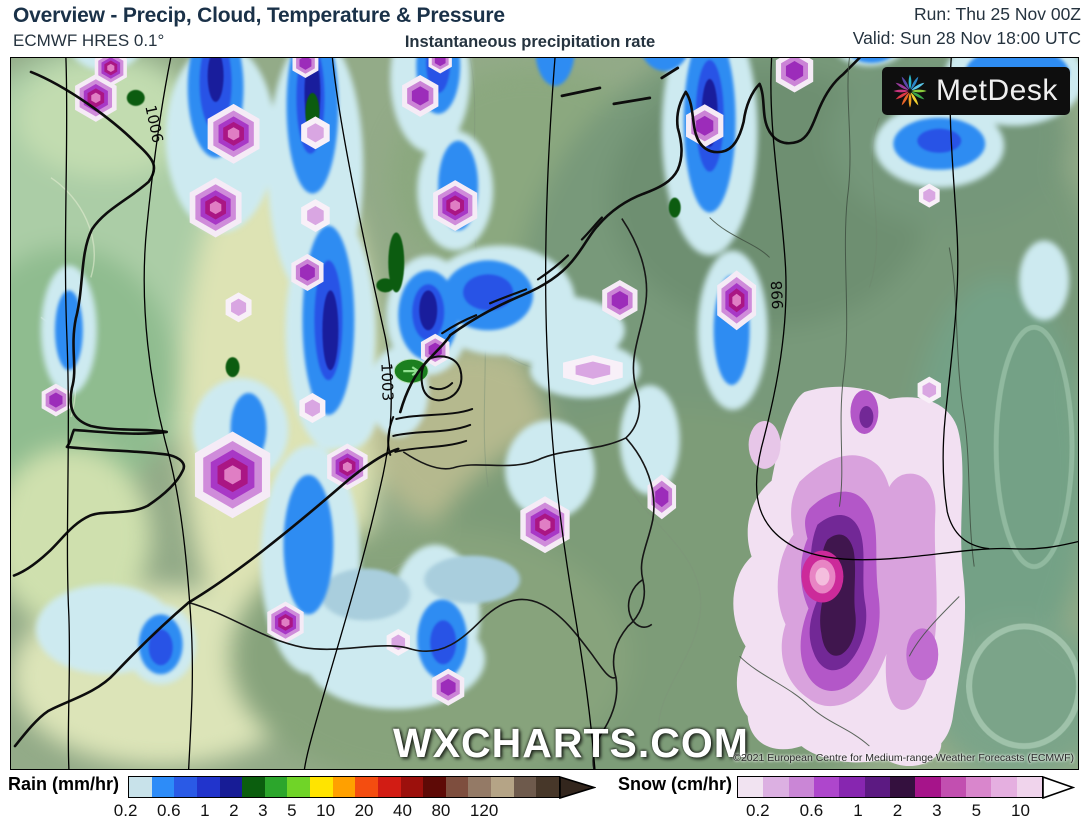  Describe the element at coordinates (411, 371) in the screenshot. I see `green-arrow-marker` at that location.